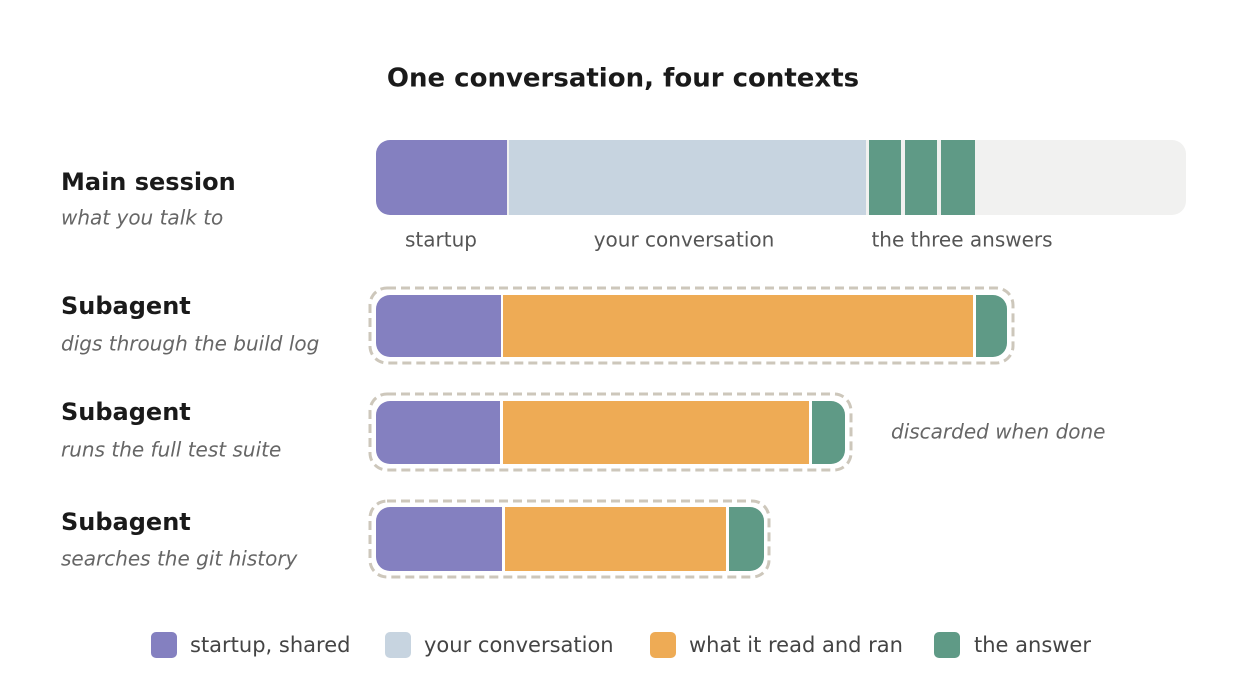  I want to click on row-sublabel: digs through the build log, so click(190, 344).